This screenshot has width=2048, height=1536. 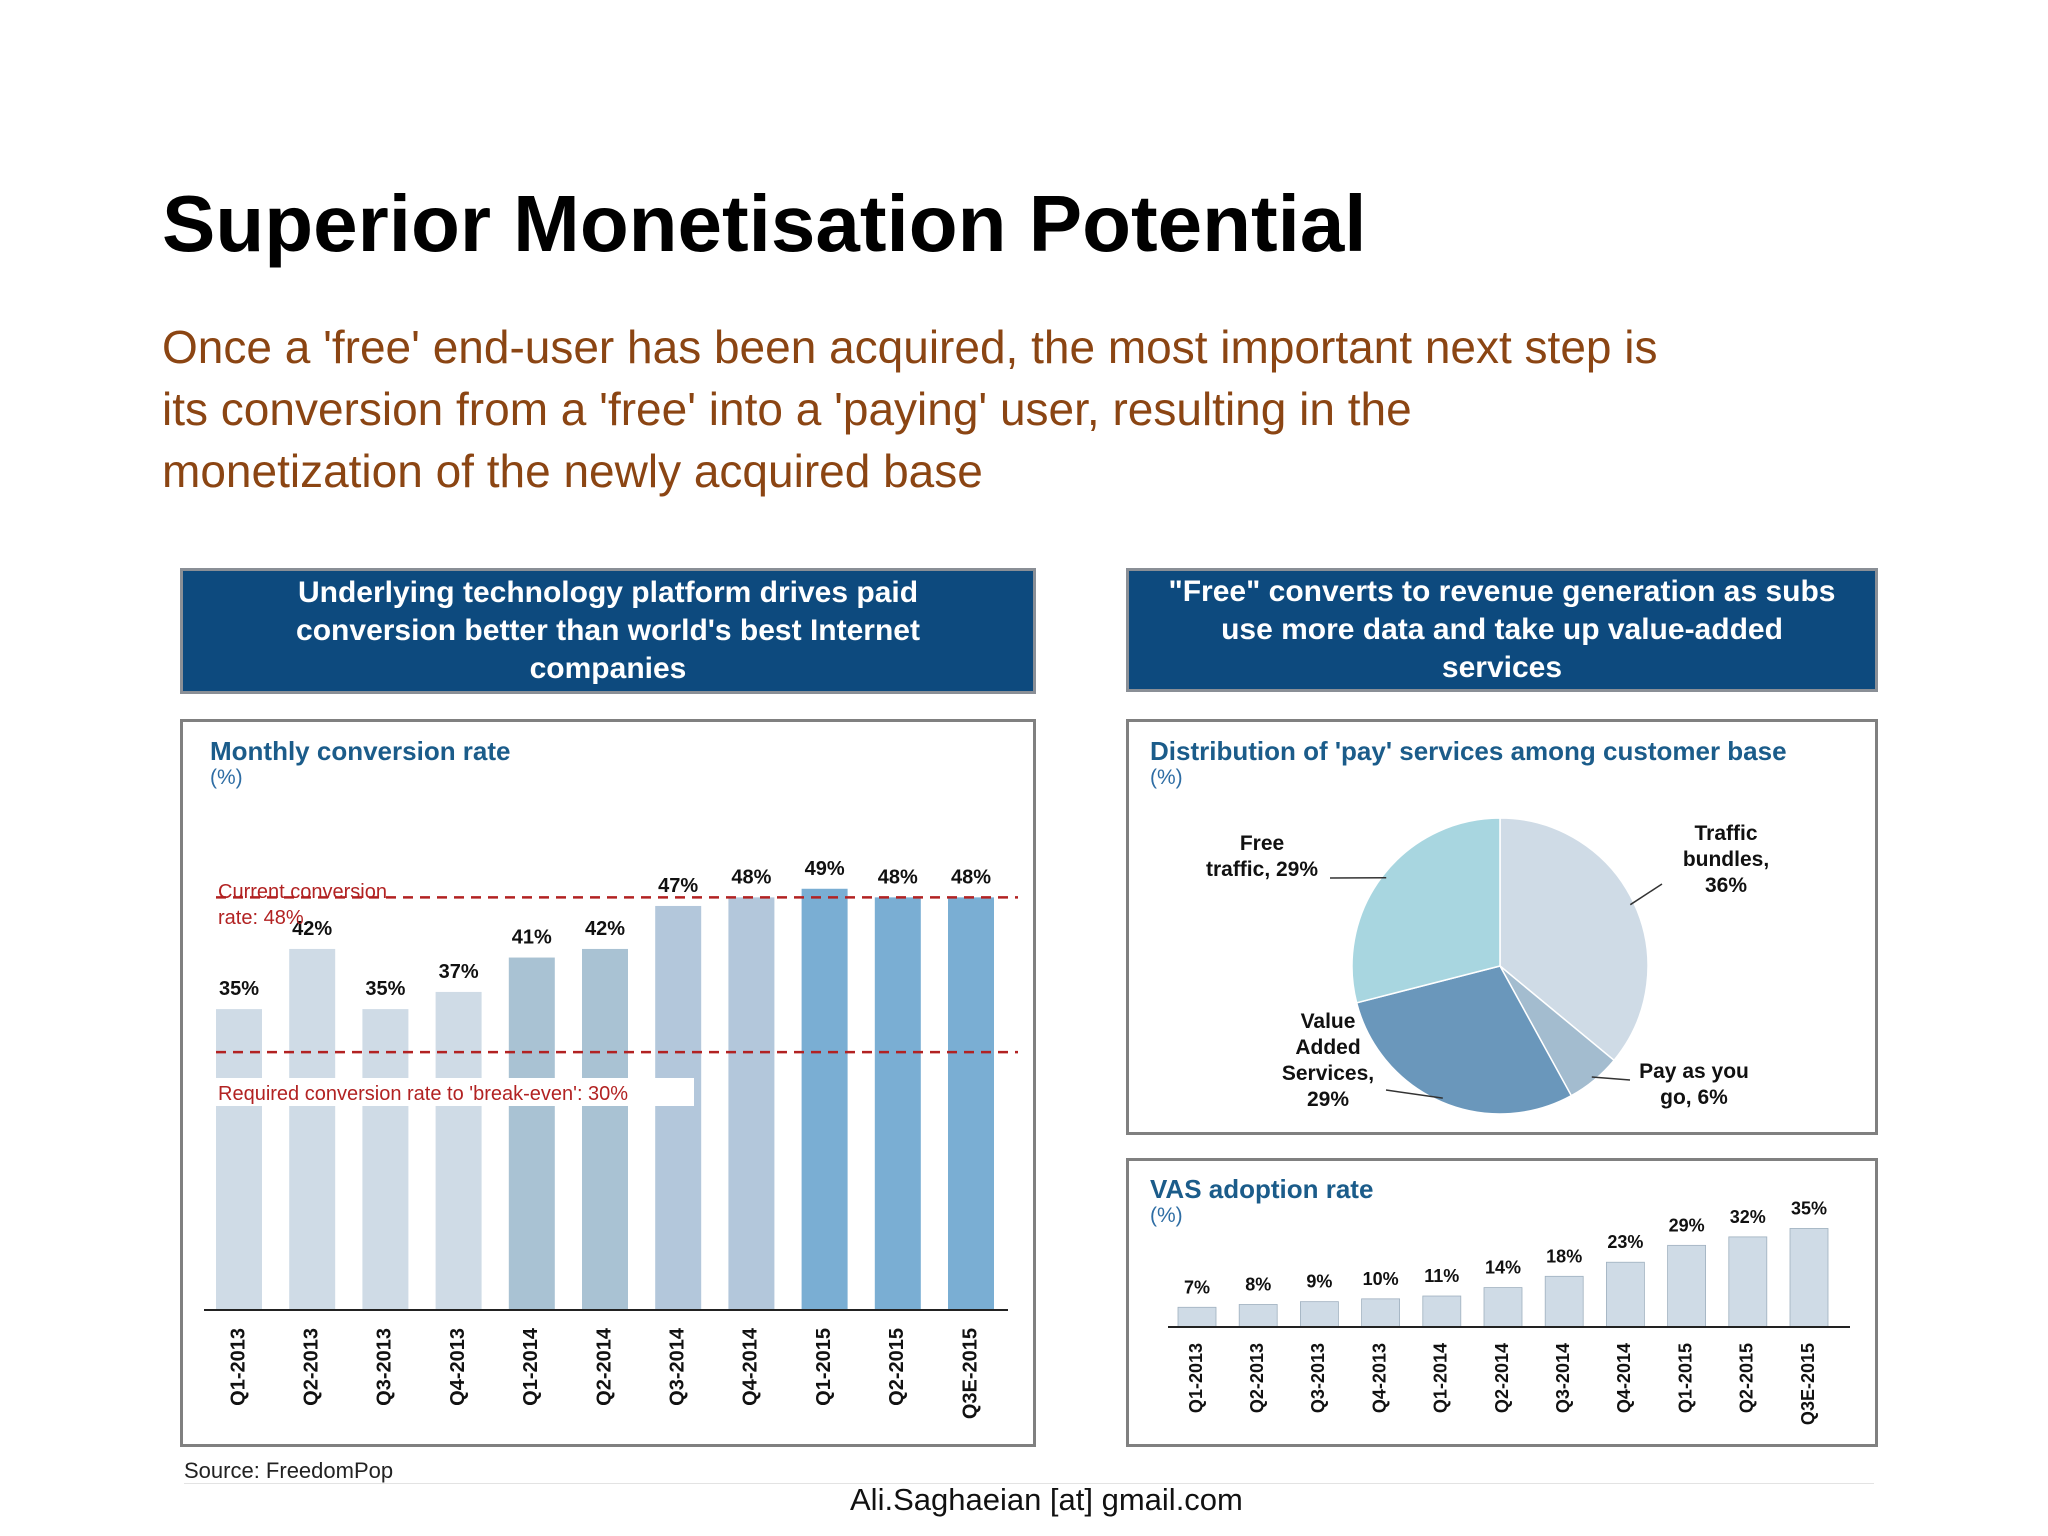 I want to click on conversion-tick-label: Q2-2014, so click(x=604, y=1366).